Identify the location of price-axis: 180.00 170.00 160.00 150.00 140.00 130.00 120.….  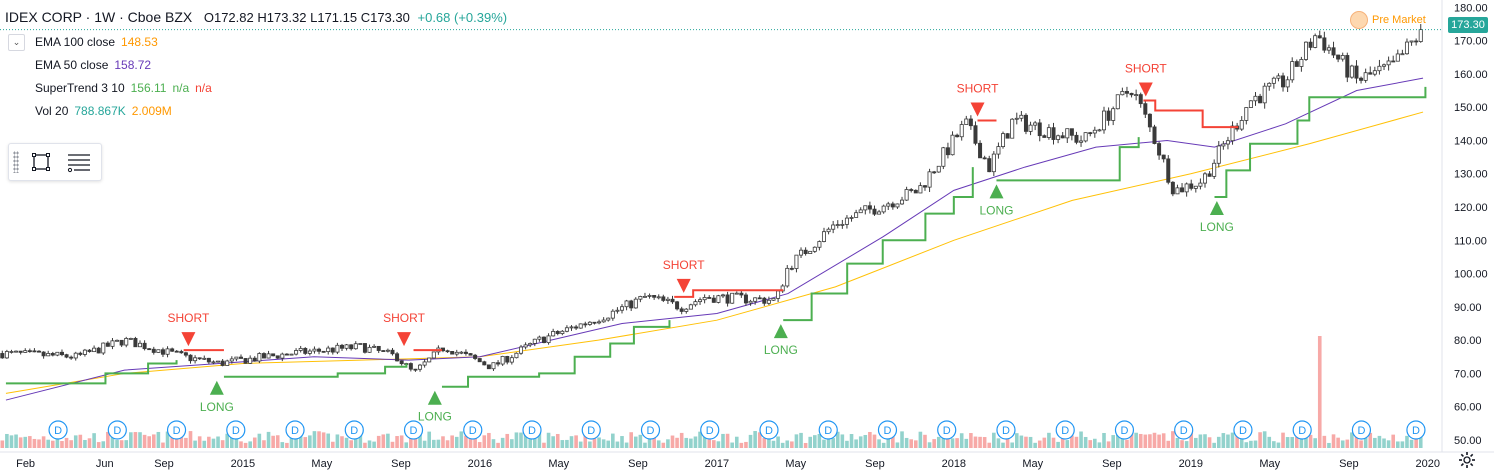
(1464, 226).